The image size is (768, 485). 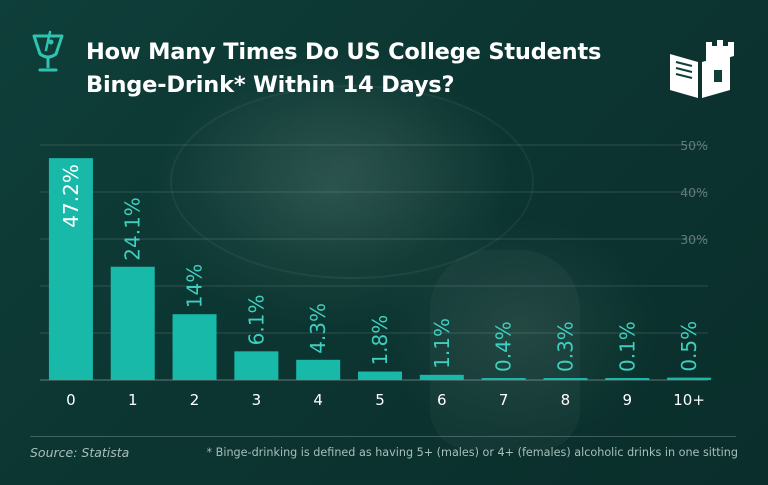 What do you see at coordinates (702, 69) in the screenshot?
I see `book-castle-logo-icon` at bounding box center [702, 69].